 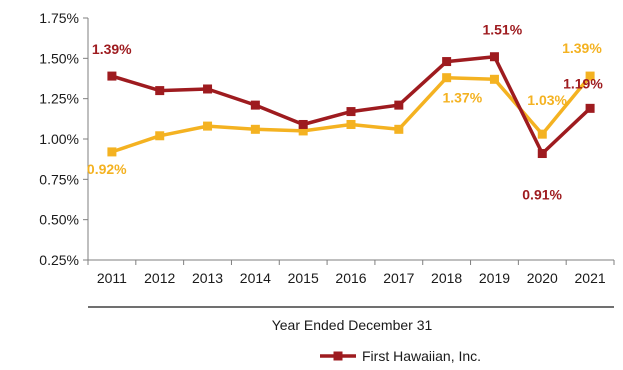 I want to click on x-tick-label: 2016, so click(x=350, y=278).